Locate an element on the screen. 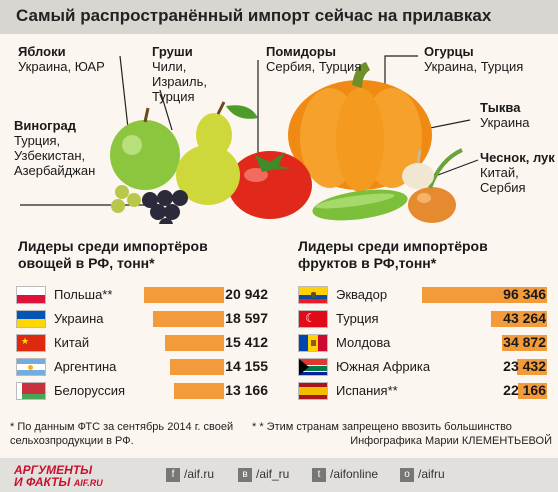 The height and width of the screenshot is (492, 558). onion-shape is located at coordinates (435, 185).